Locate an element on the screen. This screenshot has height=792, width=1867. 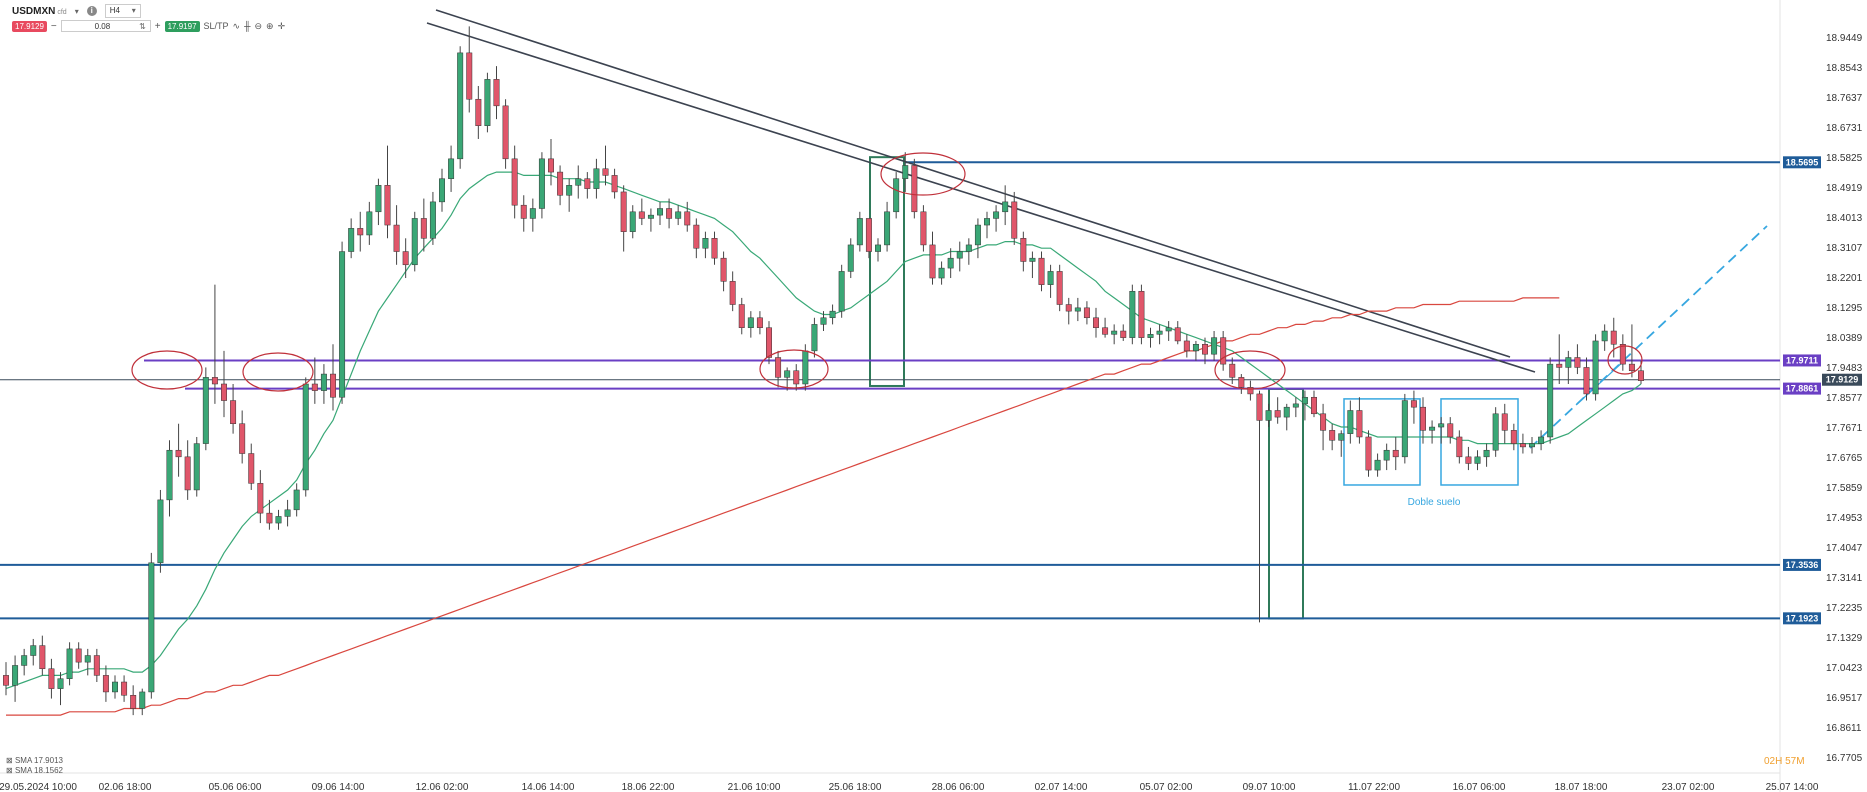
symbol-label: USDMXN is located at coordinates (34, 11).